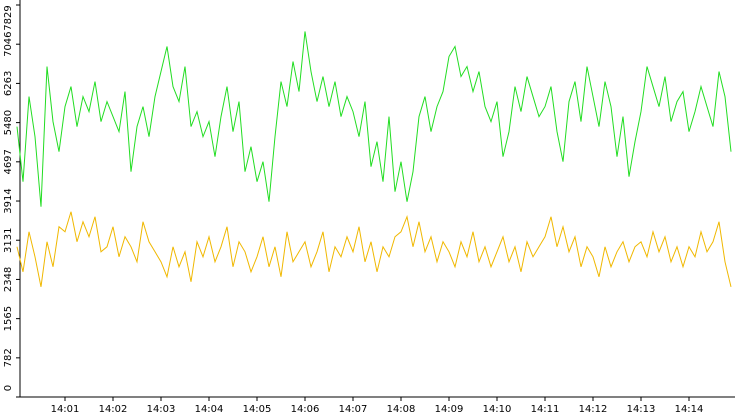  What do you see at coordinates (8, 388) in the screenshot?
I see `y-tick-label: 0` at bounding box center [8, 388].